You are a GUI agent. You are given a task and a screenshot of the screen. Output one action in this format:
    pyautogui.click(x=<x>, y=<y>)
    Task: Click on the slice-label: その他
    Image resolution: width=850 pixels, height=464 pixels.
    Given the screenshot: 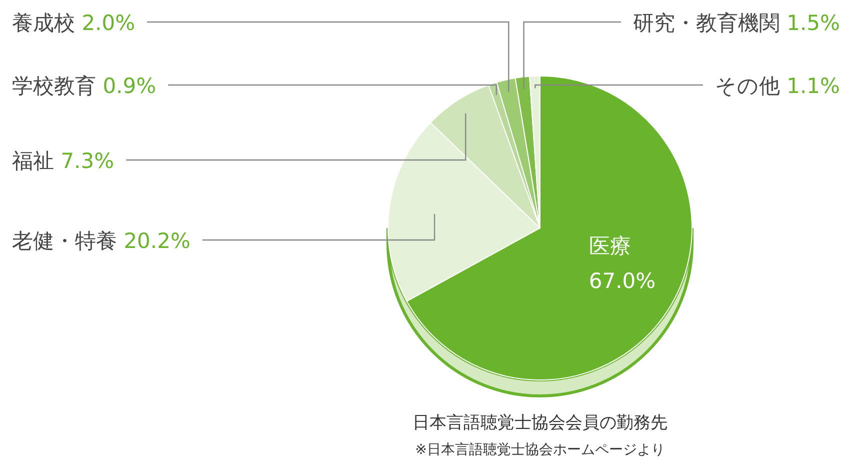 What is the action you would take?
    pyautogui.click(x=750, y=86)
    